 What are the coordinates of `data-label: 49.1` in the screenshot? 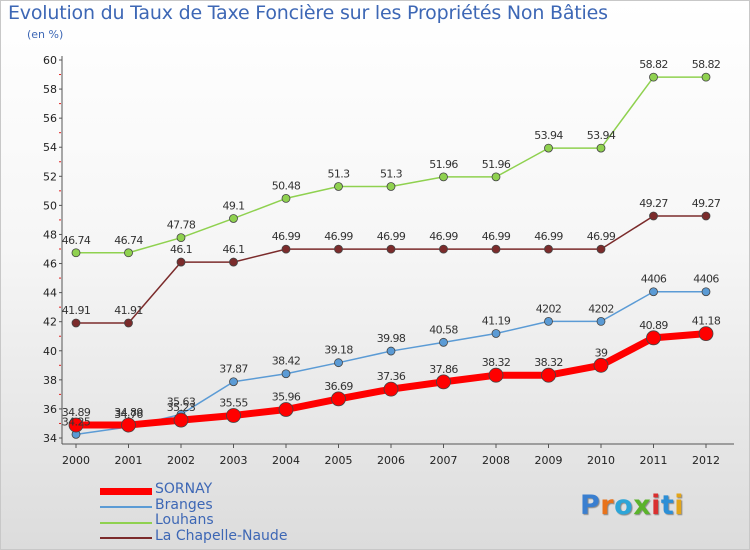 It's located at (233, 205).